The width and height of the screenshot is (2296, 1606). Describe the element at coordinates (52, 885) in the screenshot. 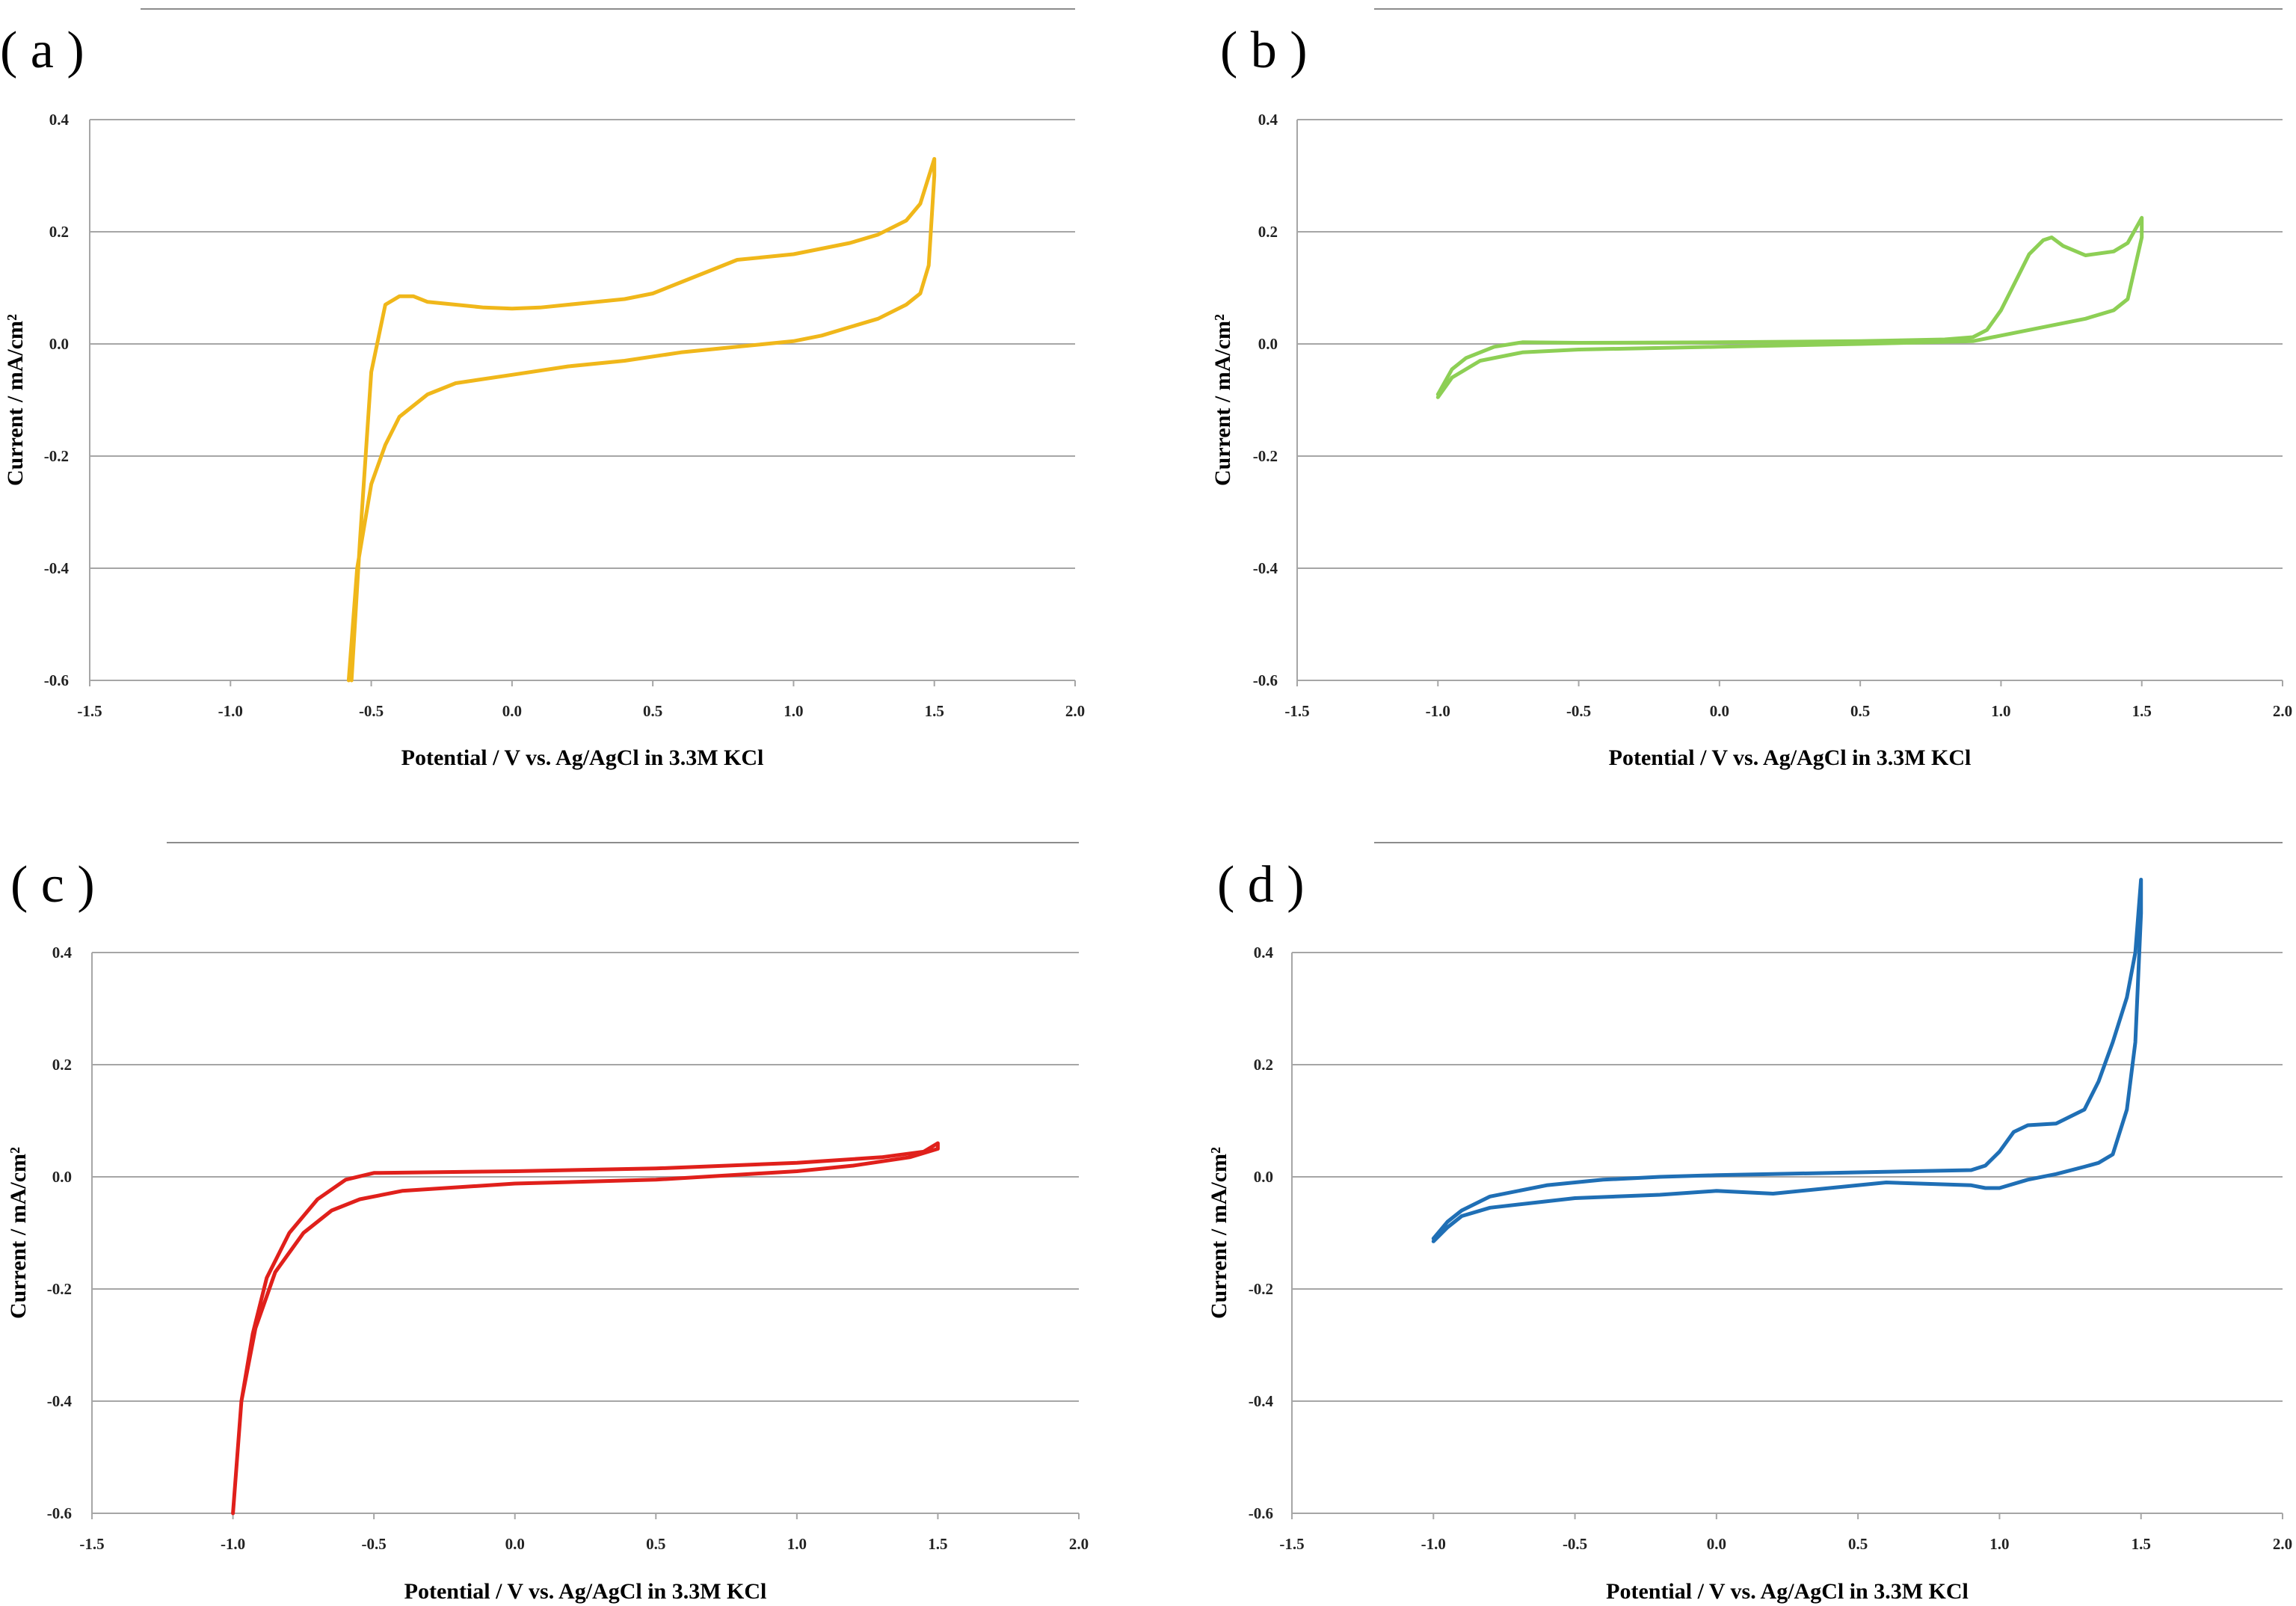

I see `panel-label: ( c )` at that location.